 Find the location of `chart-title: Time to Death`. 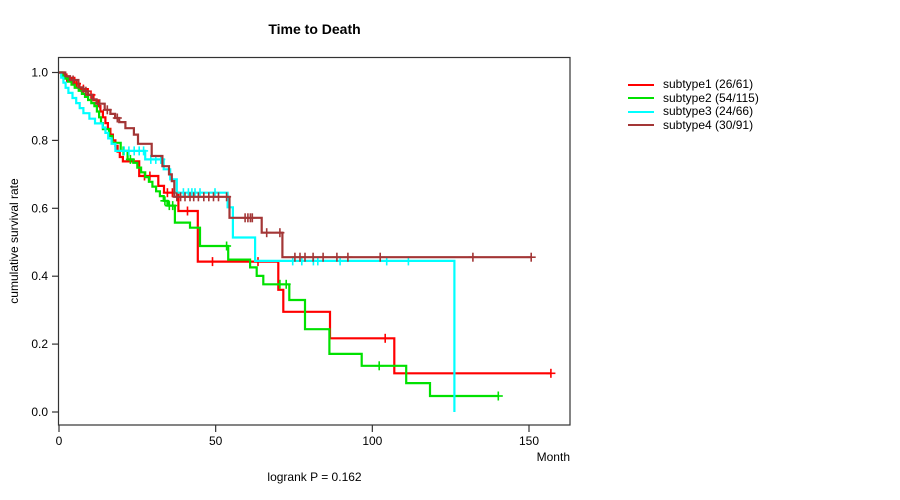

chart-title: Time to Death is located at coordinates (314, 29).